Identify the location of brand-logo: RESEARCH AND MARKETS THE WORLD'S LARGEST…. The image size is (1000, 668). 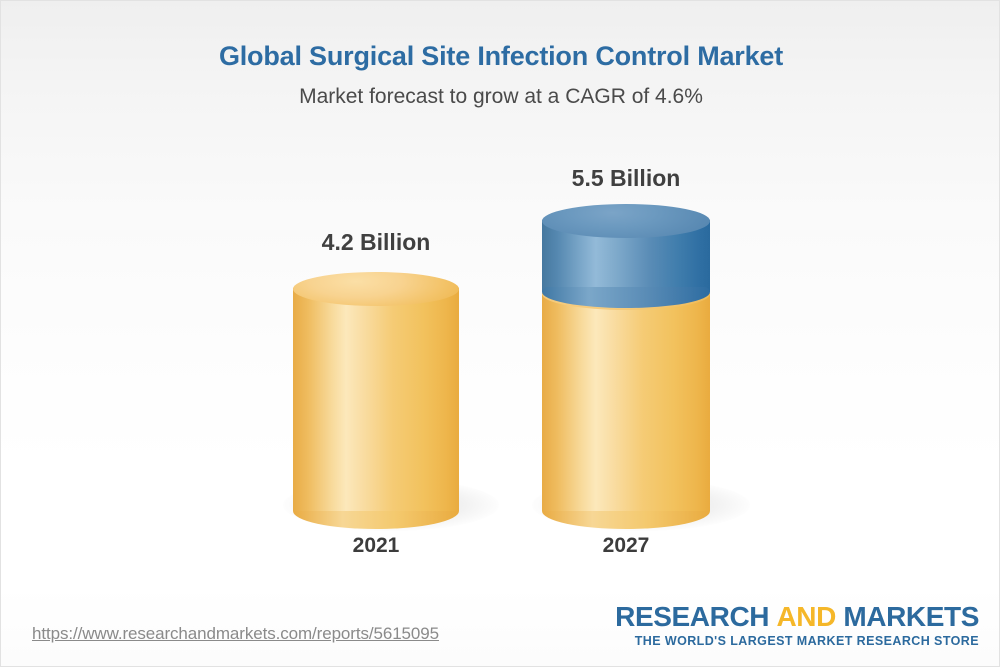
(797, 625).